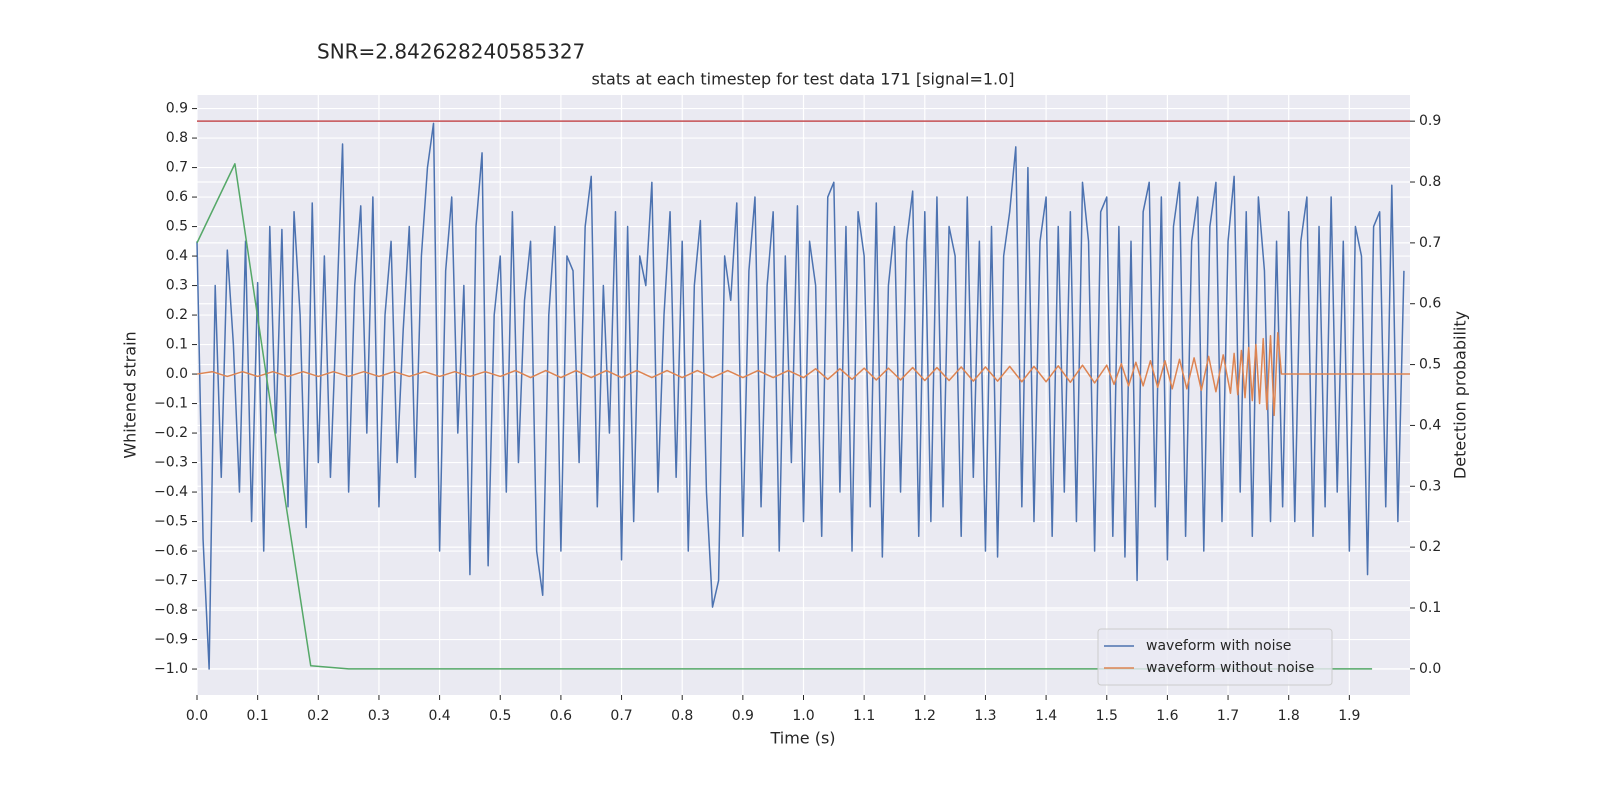 This screenshot has height=804, width=1600. What do you see at coordinates (1430, 304) in the screenshot?
I see `y2-tick-label: 0.6` at bounding box center [1430, 304].